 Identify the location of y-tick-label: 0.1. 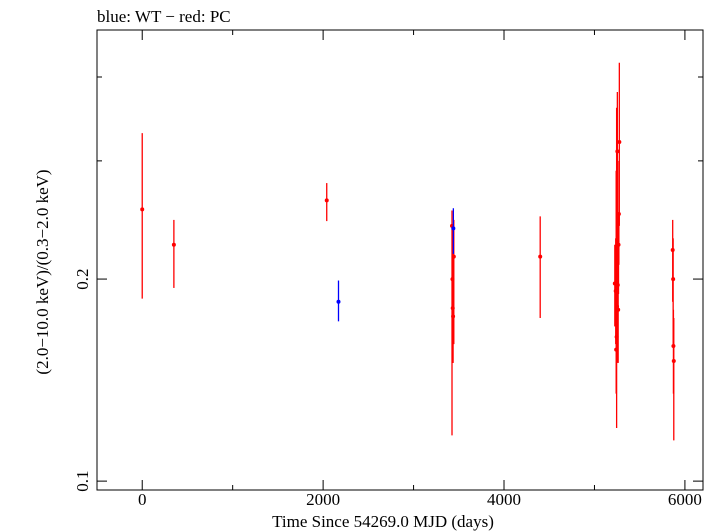
(82, 480).